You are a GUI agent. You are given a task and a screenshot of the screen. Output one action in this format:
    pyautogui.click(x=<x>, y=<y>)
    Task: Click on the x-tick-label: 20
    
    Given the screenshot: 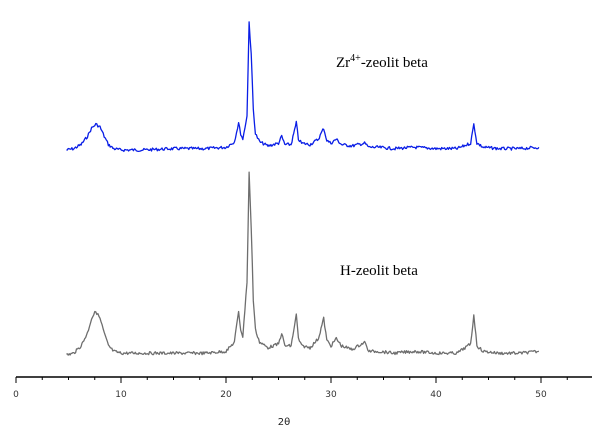 What is the action you would take?
    pyautogui.click(x=226, y=395)
    